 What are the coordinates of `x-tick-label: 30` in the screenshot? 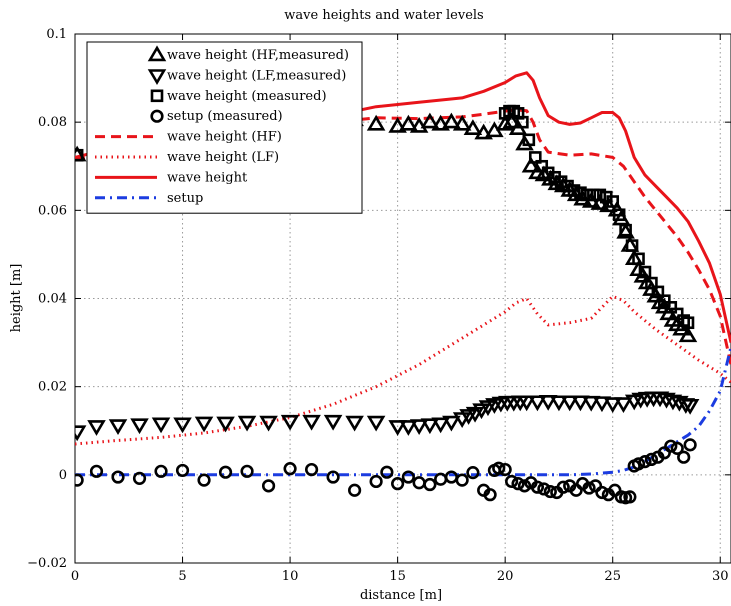 It's located at (720, 576).